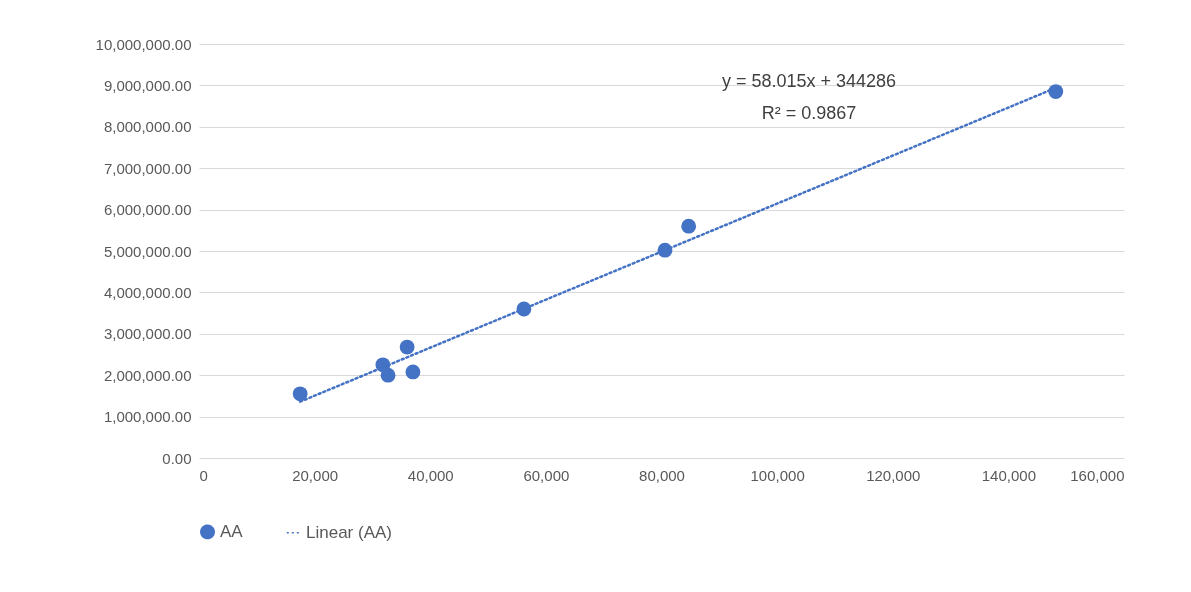  Describe the element at coordinates (809, 81) in the screenshot. I see `annotation: y = 58.015x + 344286` at that location.